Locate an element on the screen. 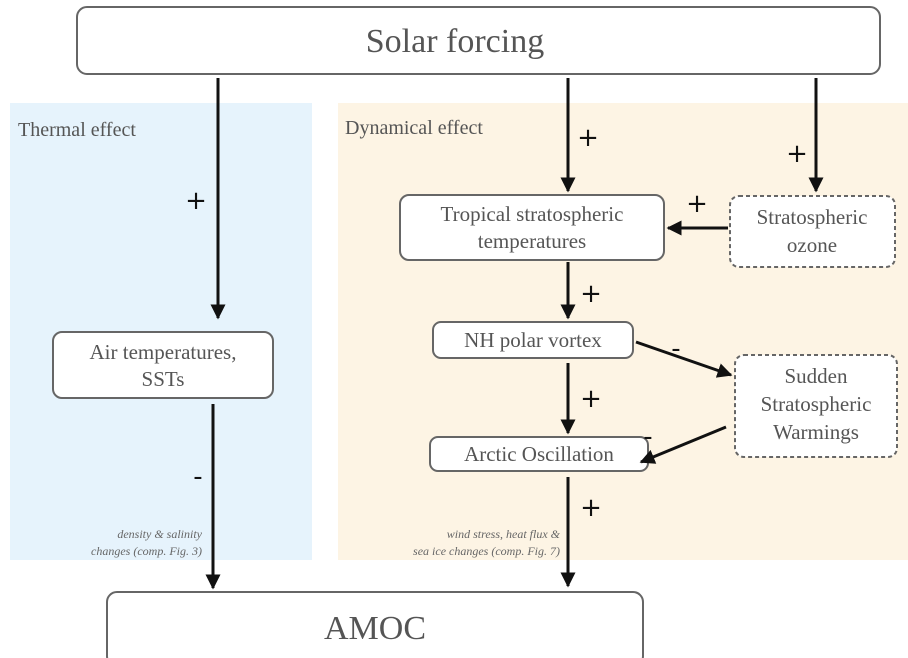 This screenshot has width=908, height=658. node-label: temperatures is located at coordinates (532, 241).